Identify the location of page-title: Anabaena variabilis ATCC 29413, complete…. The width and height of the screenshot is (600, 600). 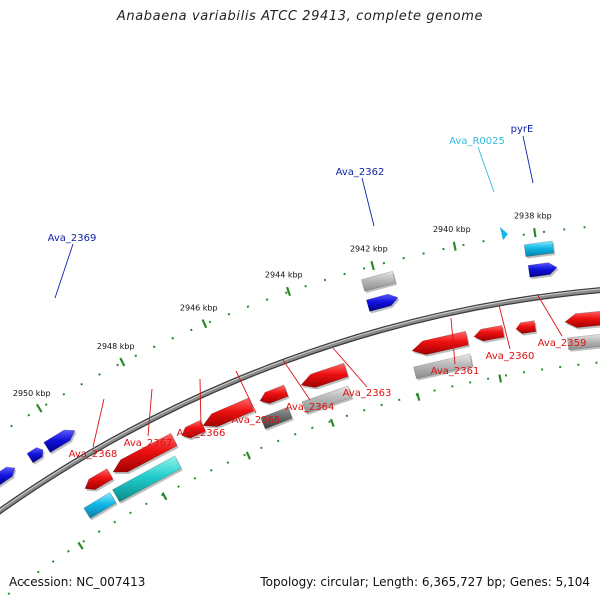
(300, 16).